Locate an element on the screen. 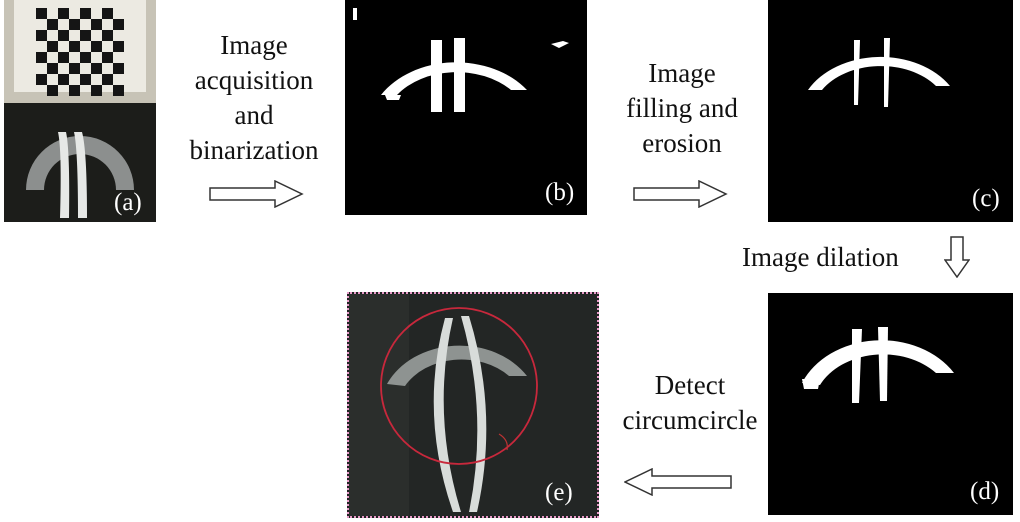 The height and width of the screenshot is (522, 1020). step-label-line: filling and is located at coordinates (682, 108).